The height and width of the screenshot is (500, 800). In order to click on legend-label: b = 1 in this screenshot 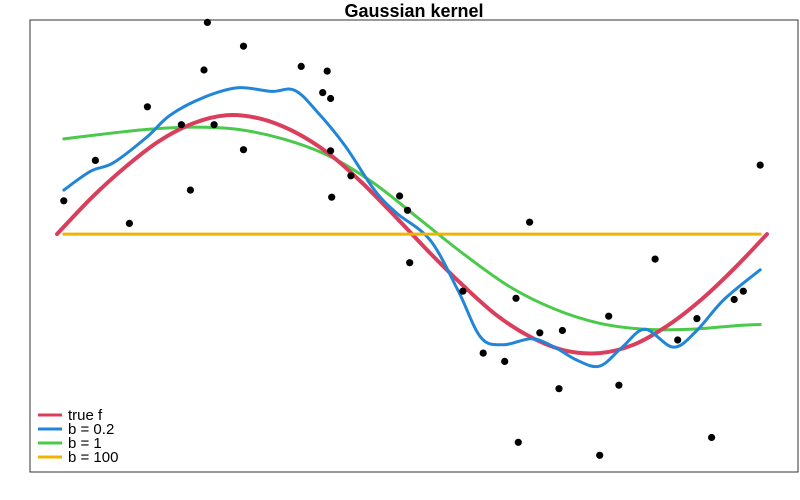, I will do `click(85, 443)`.